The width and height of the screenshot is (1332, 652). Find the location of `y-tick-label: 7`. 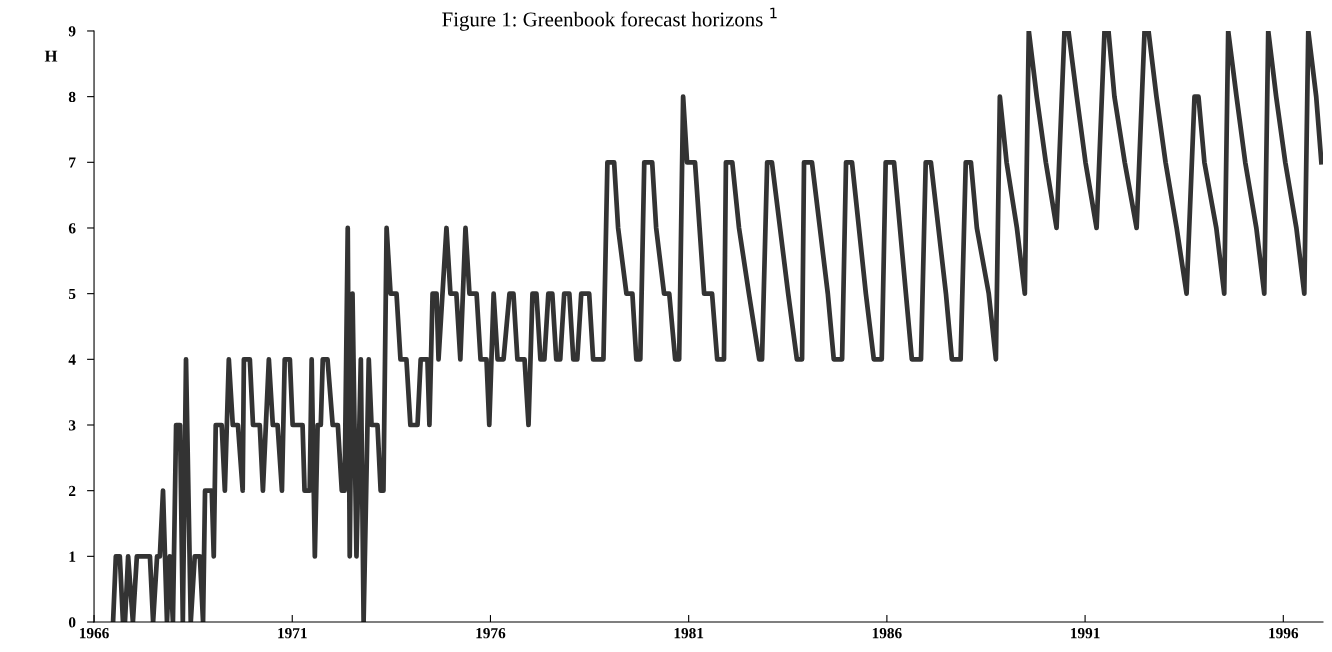

y-tick-label: 7 is located at coordinates (72, 162).